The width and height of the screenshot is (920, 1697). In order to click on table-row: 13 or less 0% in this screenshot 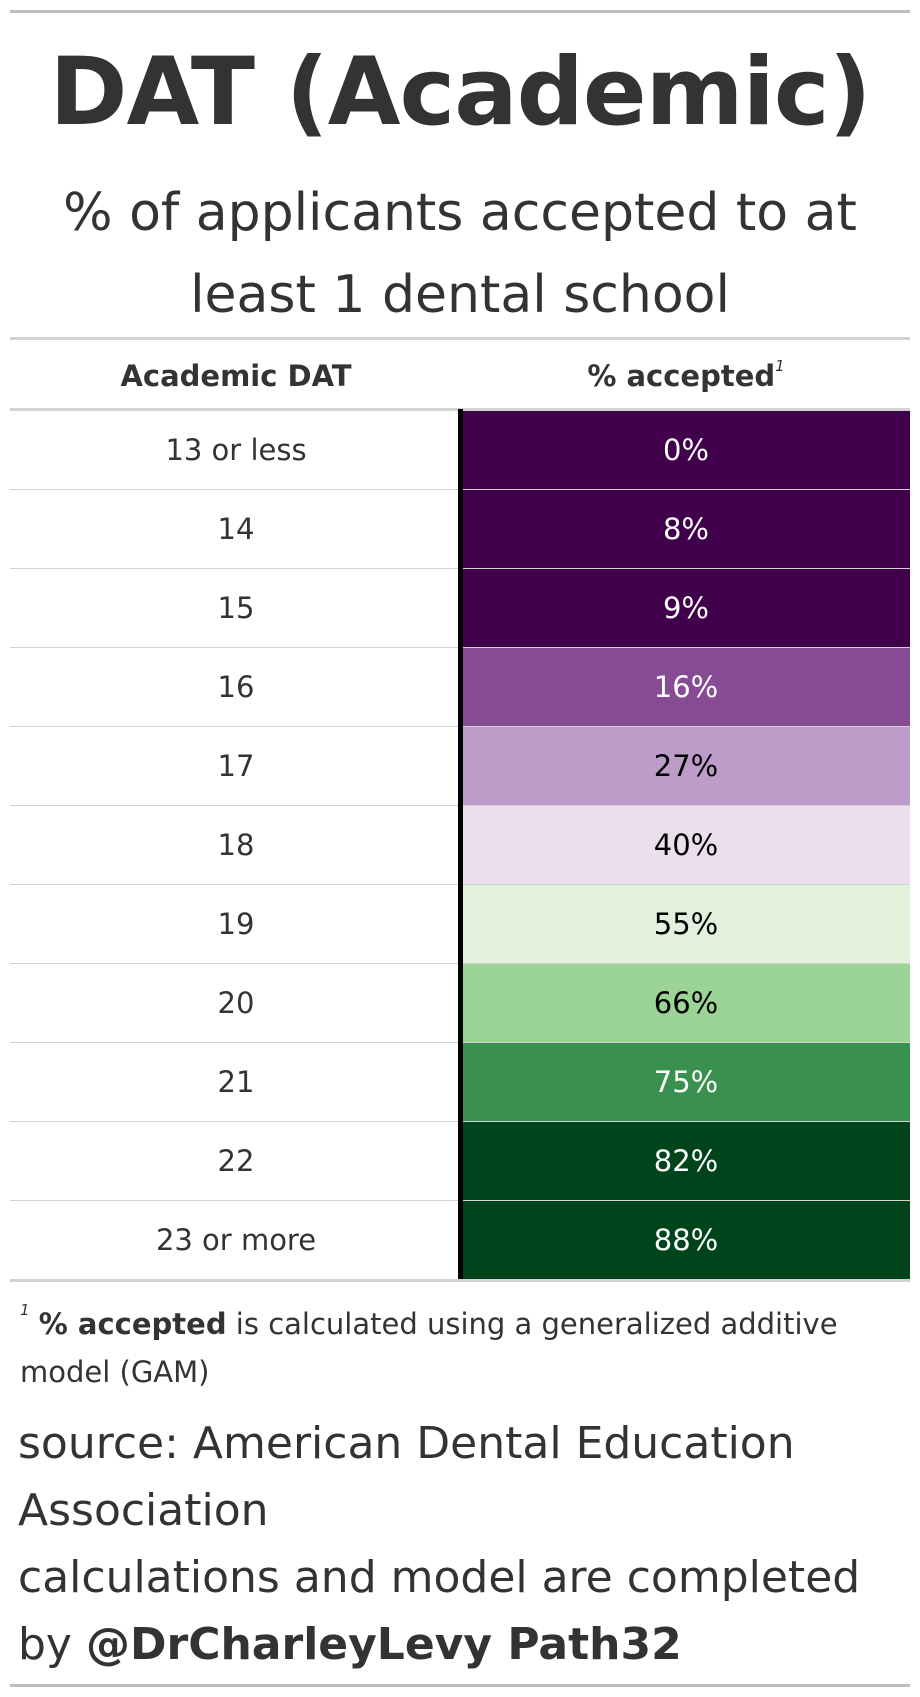, I will do `click(460, 450)`.